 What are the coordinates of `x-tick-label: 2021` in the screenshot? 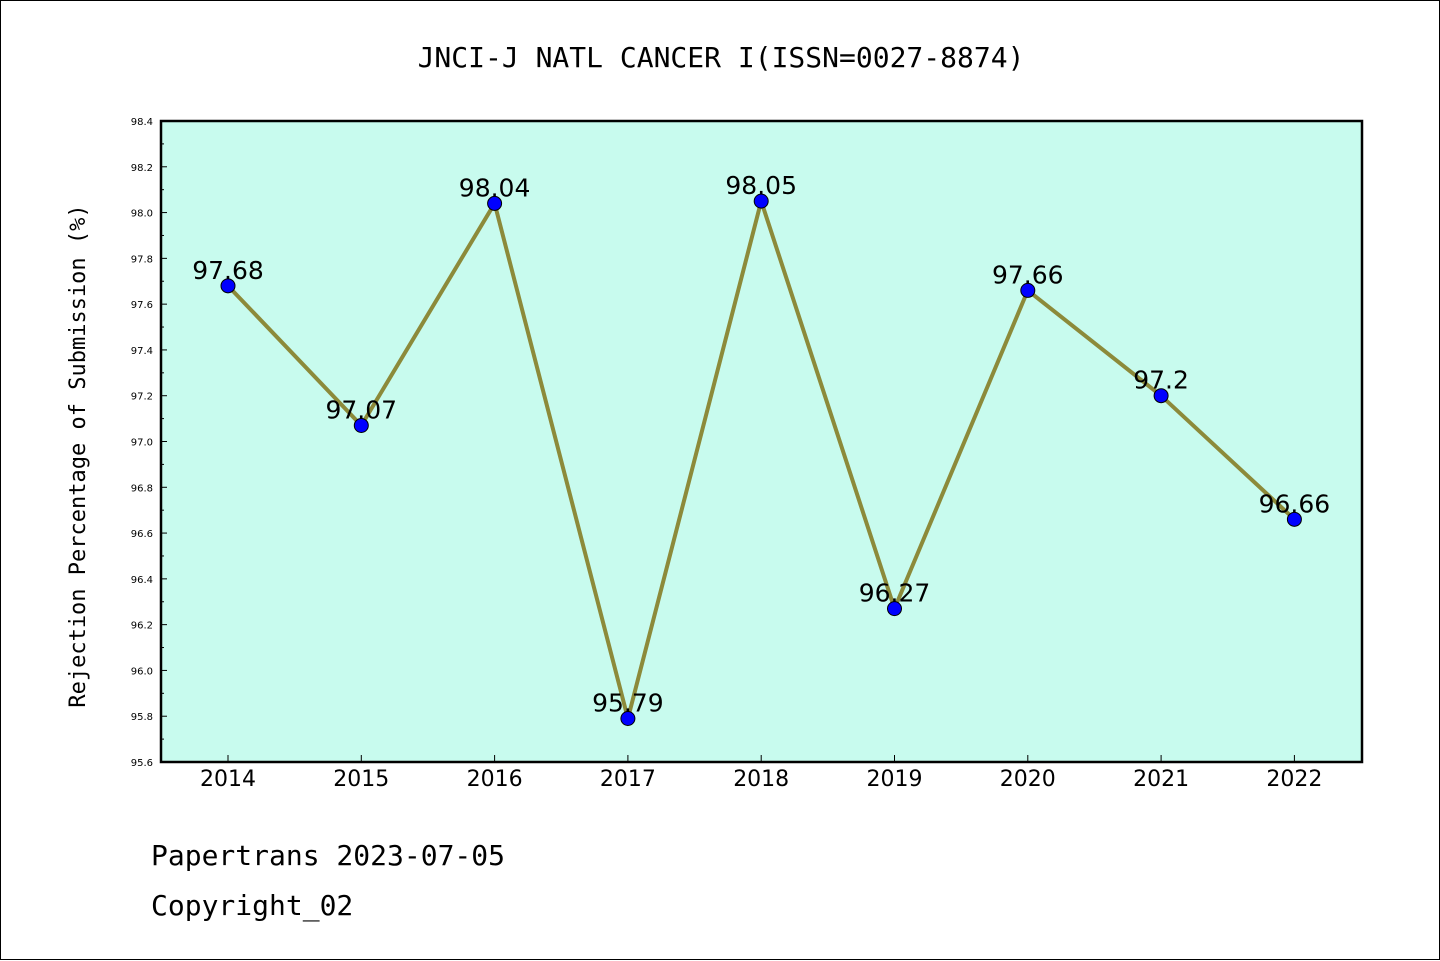 It's located at (1161, 779).